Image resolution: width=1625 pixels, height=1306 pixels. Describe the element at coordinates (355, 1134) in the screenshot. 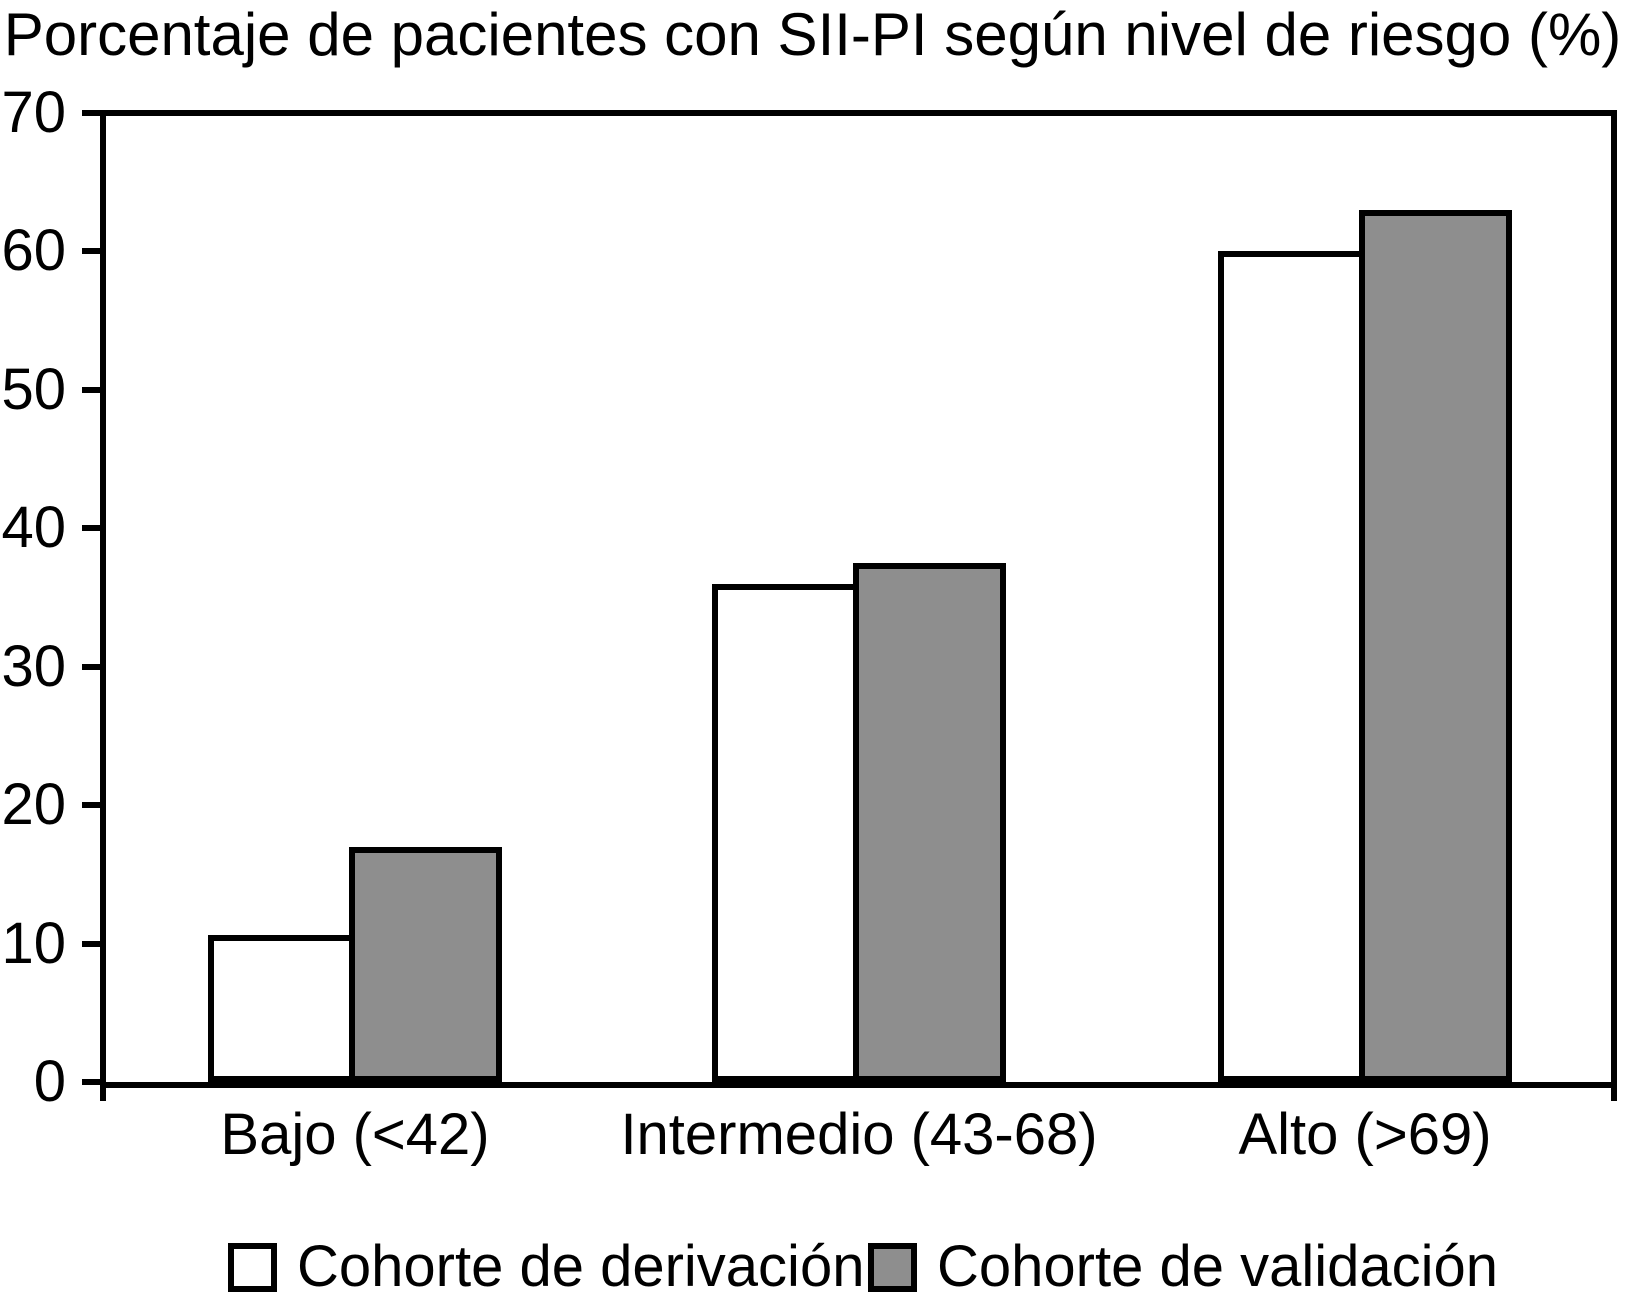

I see `x-axis-category-label: Bajo (<42)` at that location.